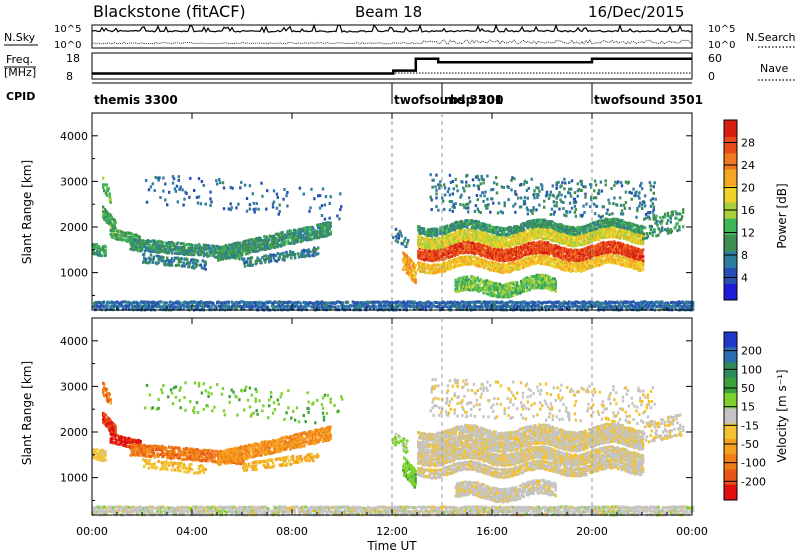 This screenshot has height=554, width=800. What do you see at coordinates (20, 37) in the screenshot?
I see `noise-left-label: N.Sky` at bounding box center [20, 37].